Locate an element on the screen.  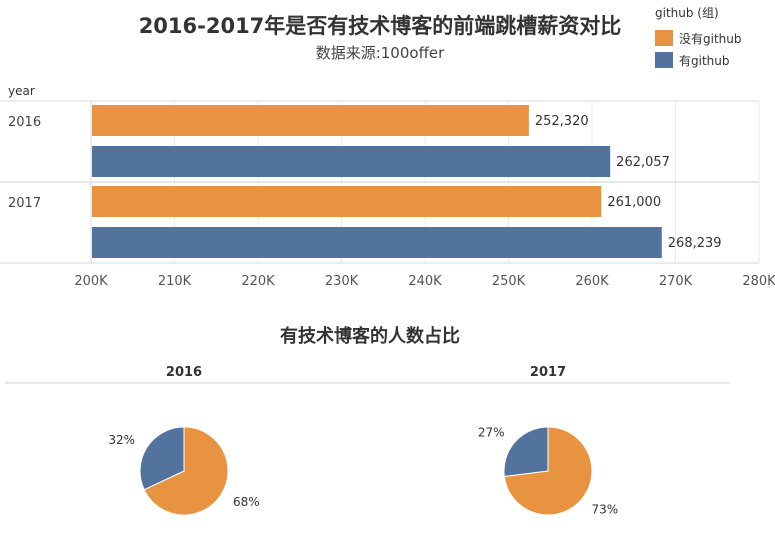
legend-item-no-github: 没有github is located at coordinates (698, 38).